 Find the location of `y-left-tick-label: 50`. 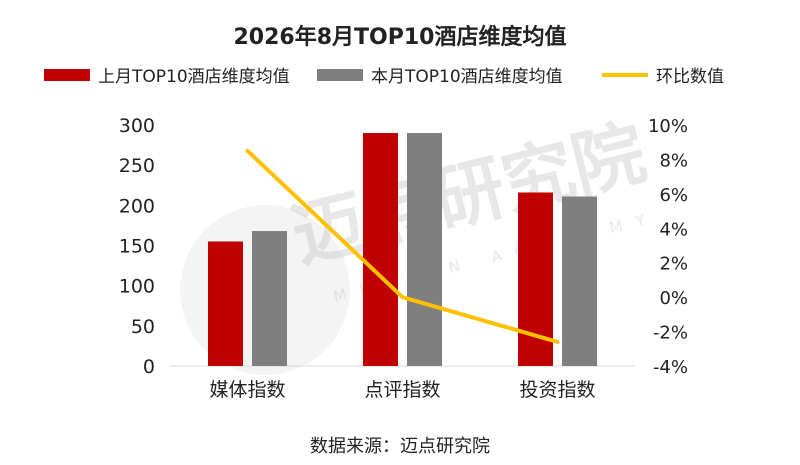

y-left-tick-label: 50 is located at coordinates (143, 327).